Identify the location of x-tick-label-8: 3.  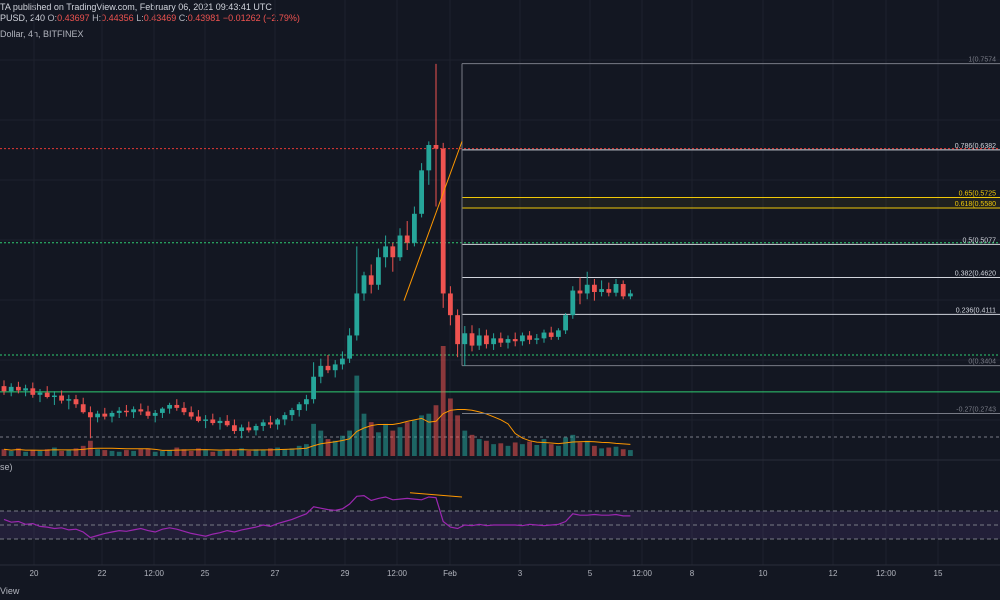
(520, 573).